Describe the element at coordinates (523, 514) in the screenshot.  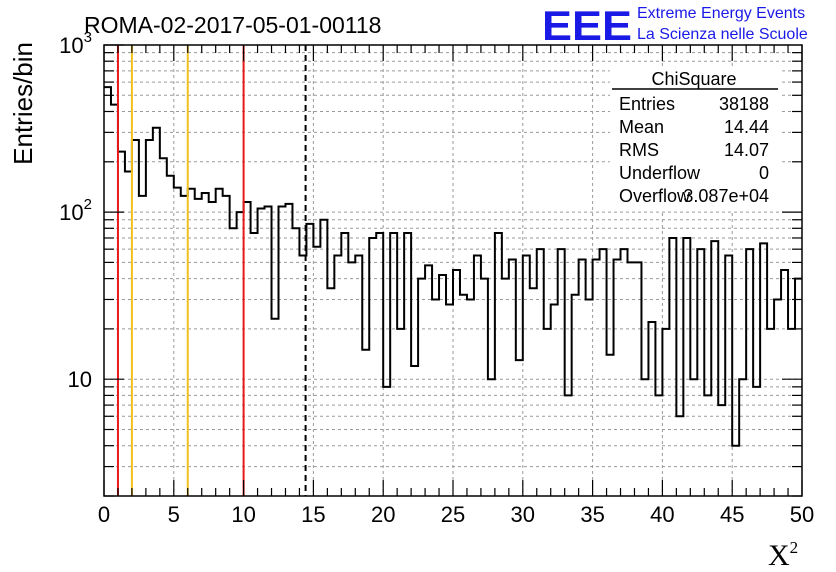
I see `x-tick-label-30: 30` at that location.